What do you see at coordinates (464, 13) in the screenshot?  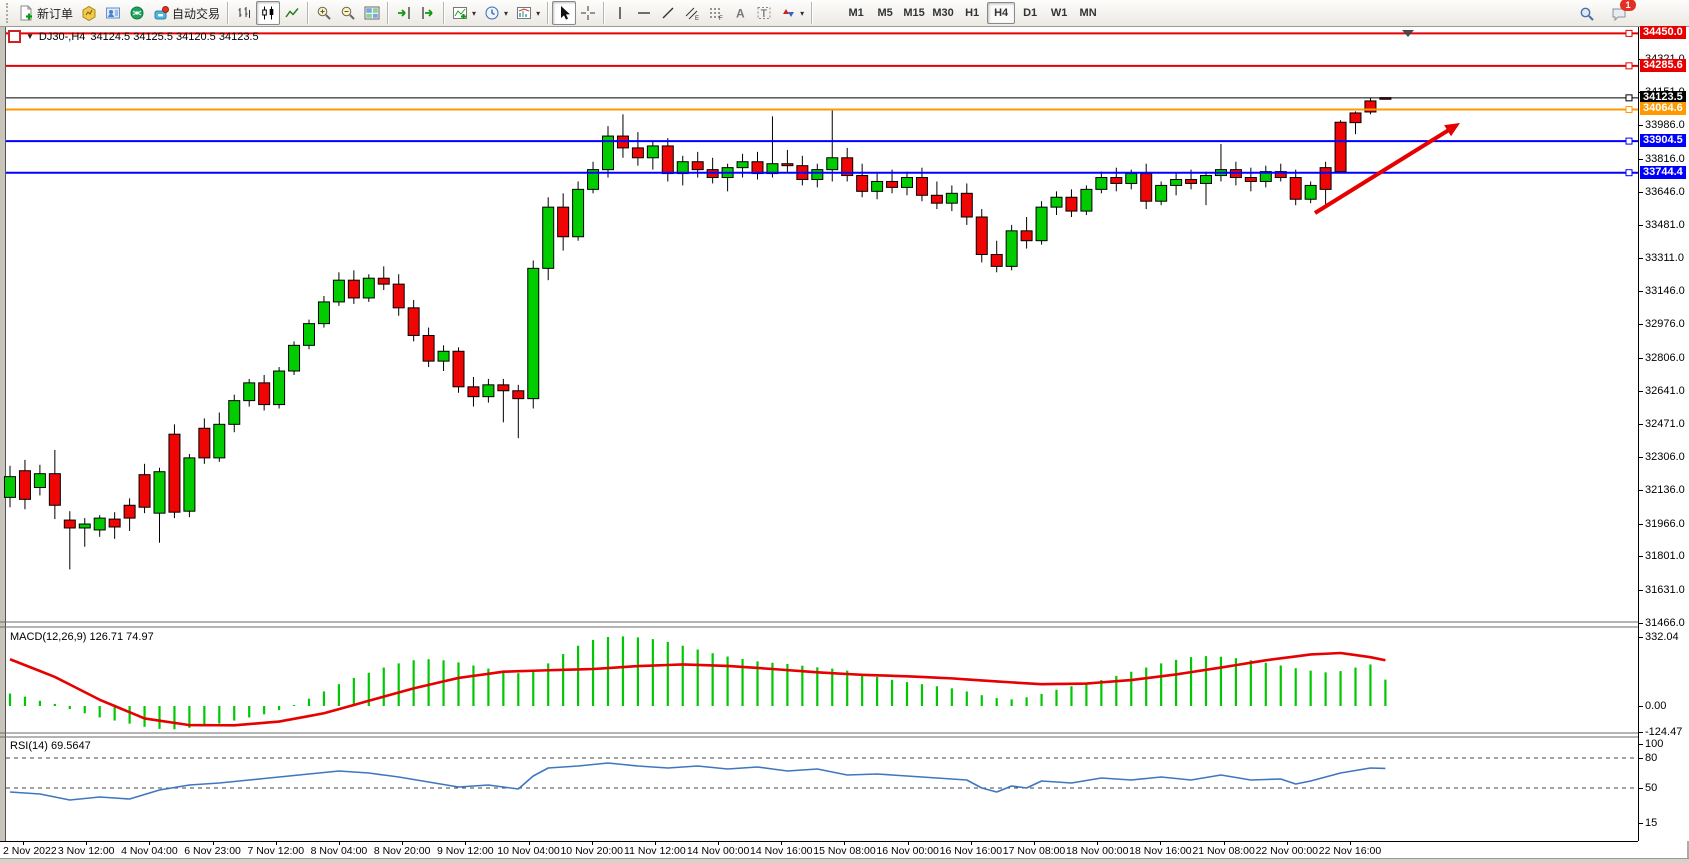 I see `indicators-button: ▾` at bounding box center [464, 13].